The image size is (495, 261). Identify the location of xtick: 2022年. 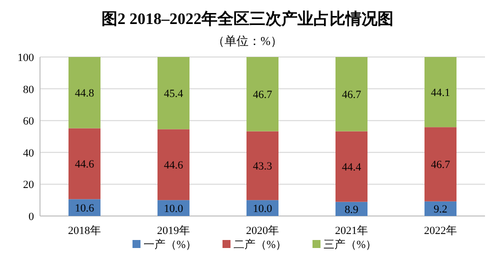
(440, 231).